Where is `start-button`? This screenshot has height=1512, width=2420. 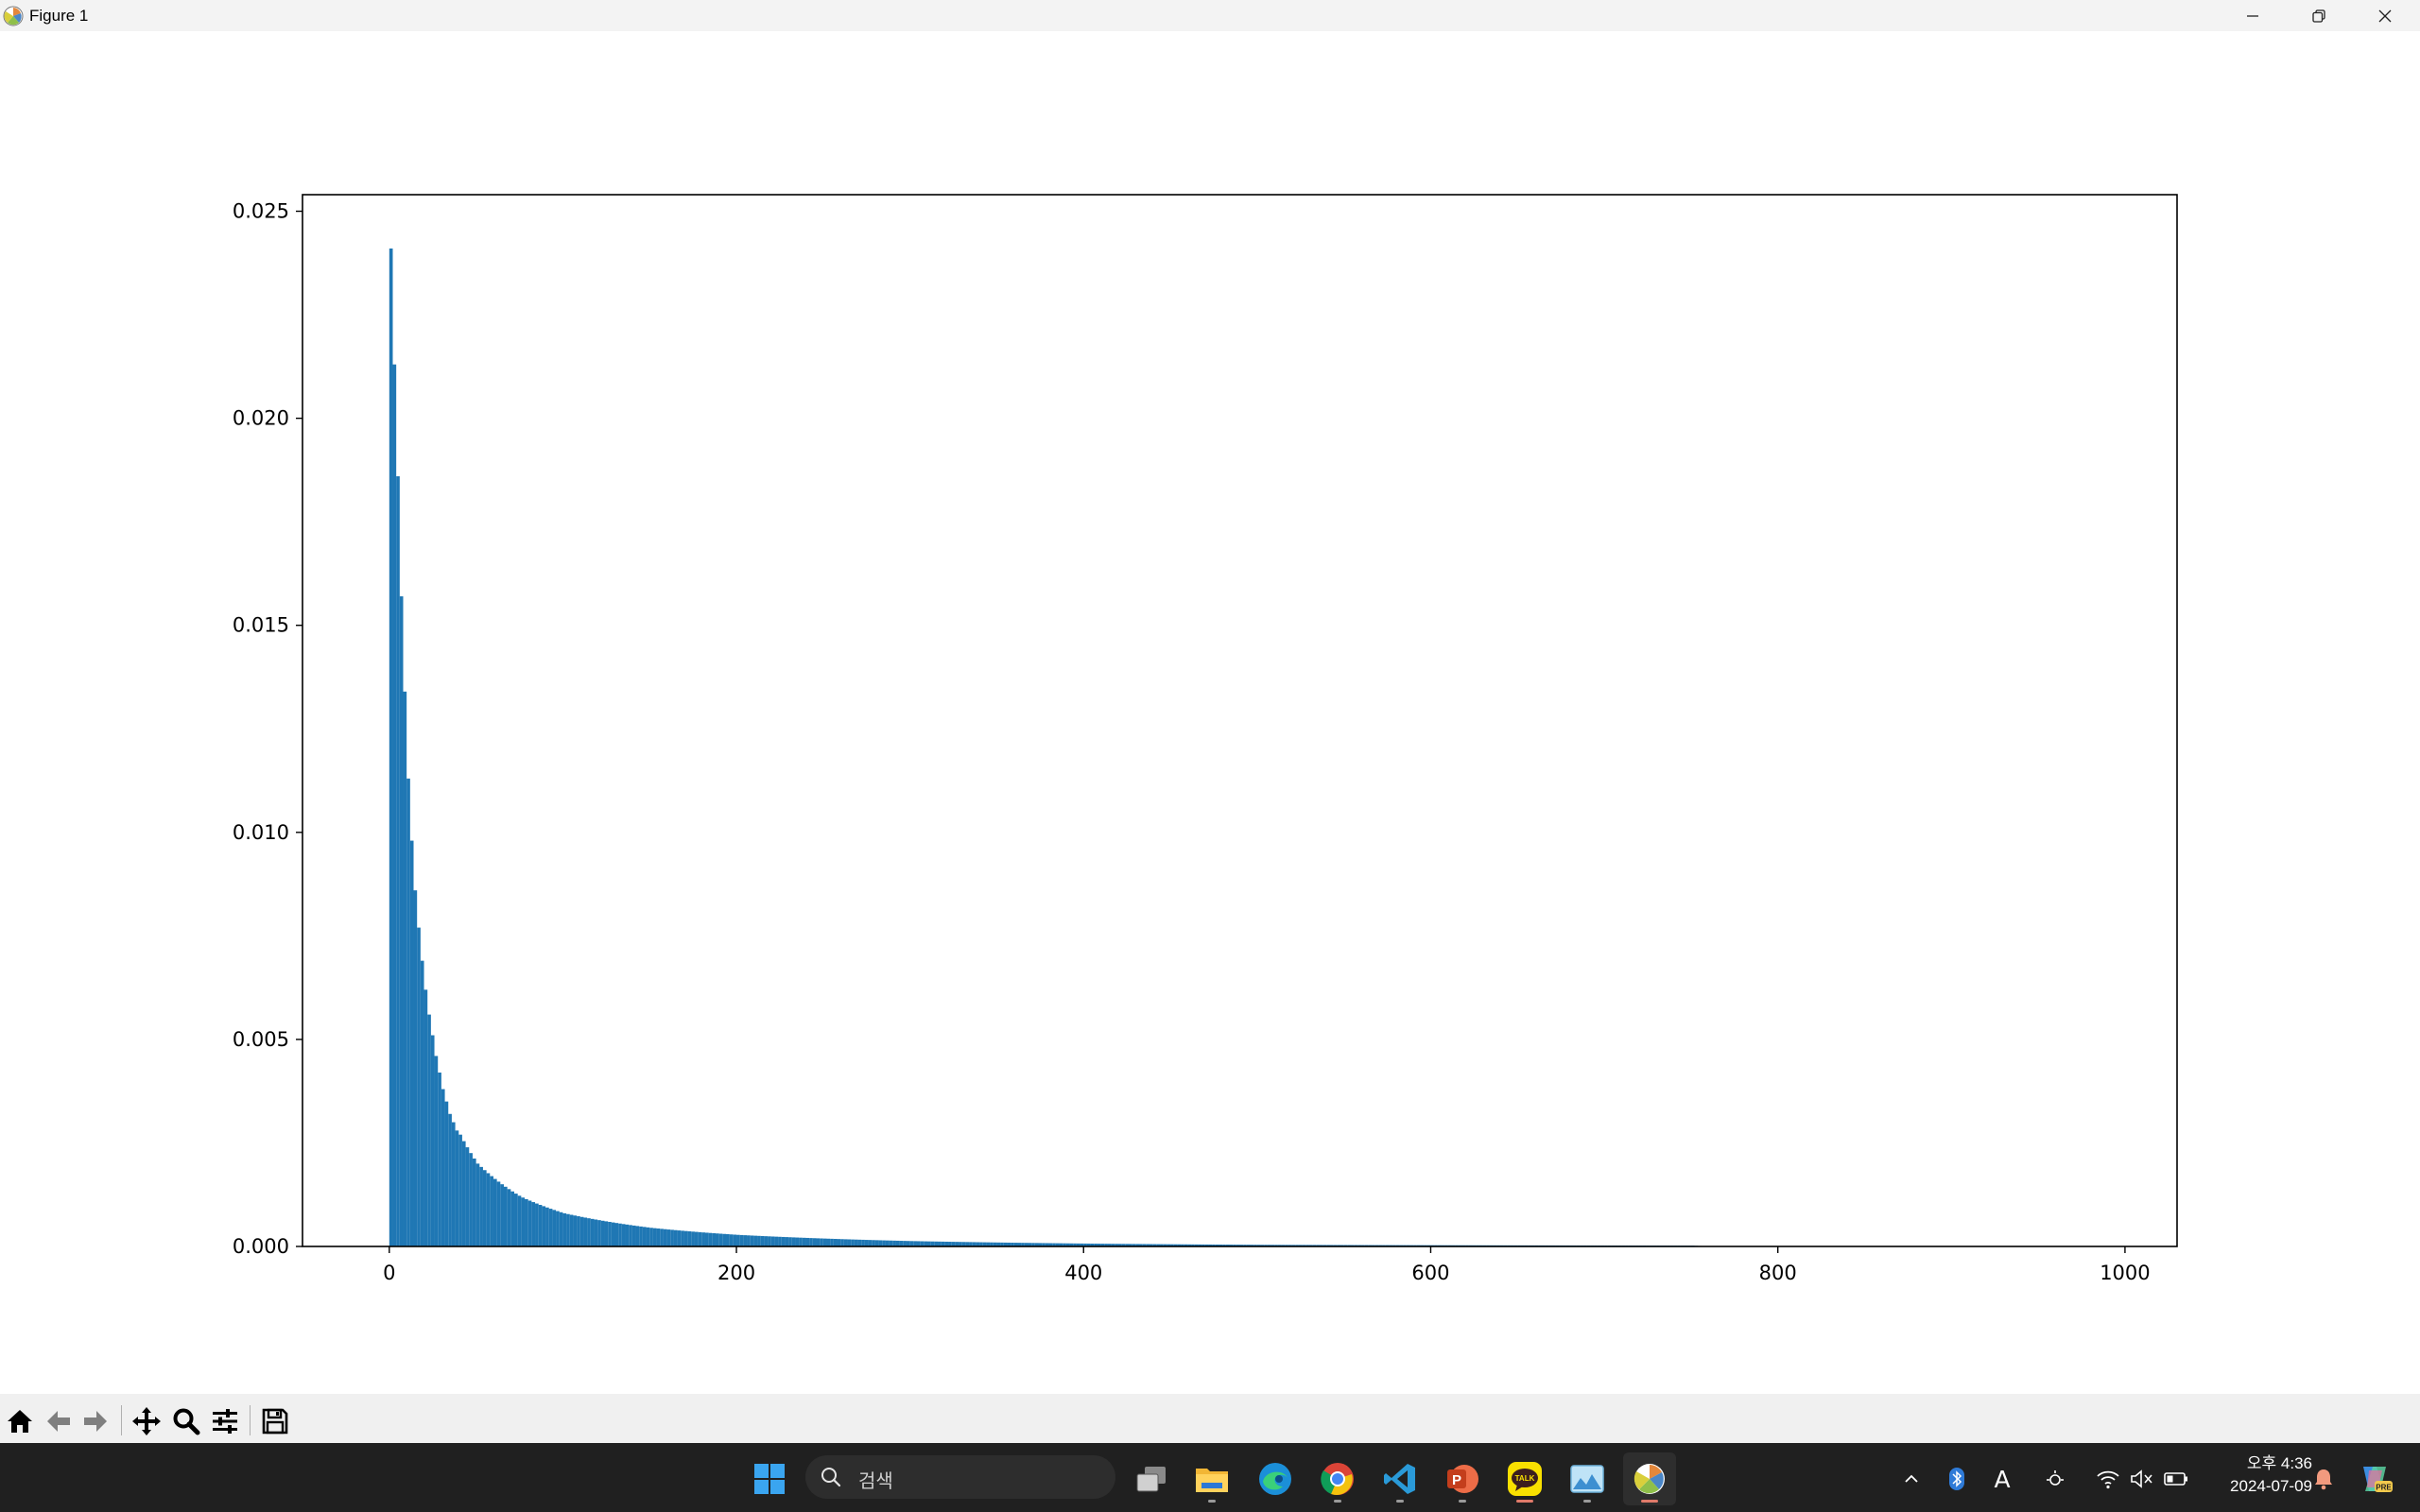
start-button is located at coordinates (769, 1478).